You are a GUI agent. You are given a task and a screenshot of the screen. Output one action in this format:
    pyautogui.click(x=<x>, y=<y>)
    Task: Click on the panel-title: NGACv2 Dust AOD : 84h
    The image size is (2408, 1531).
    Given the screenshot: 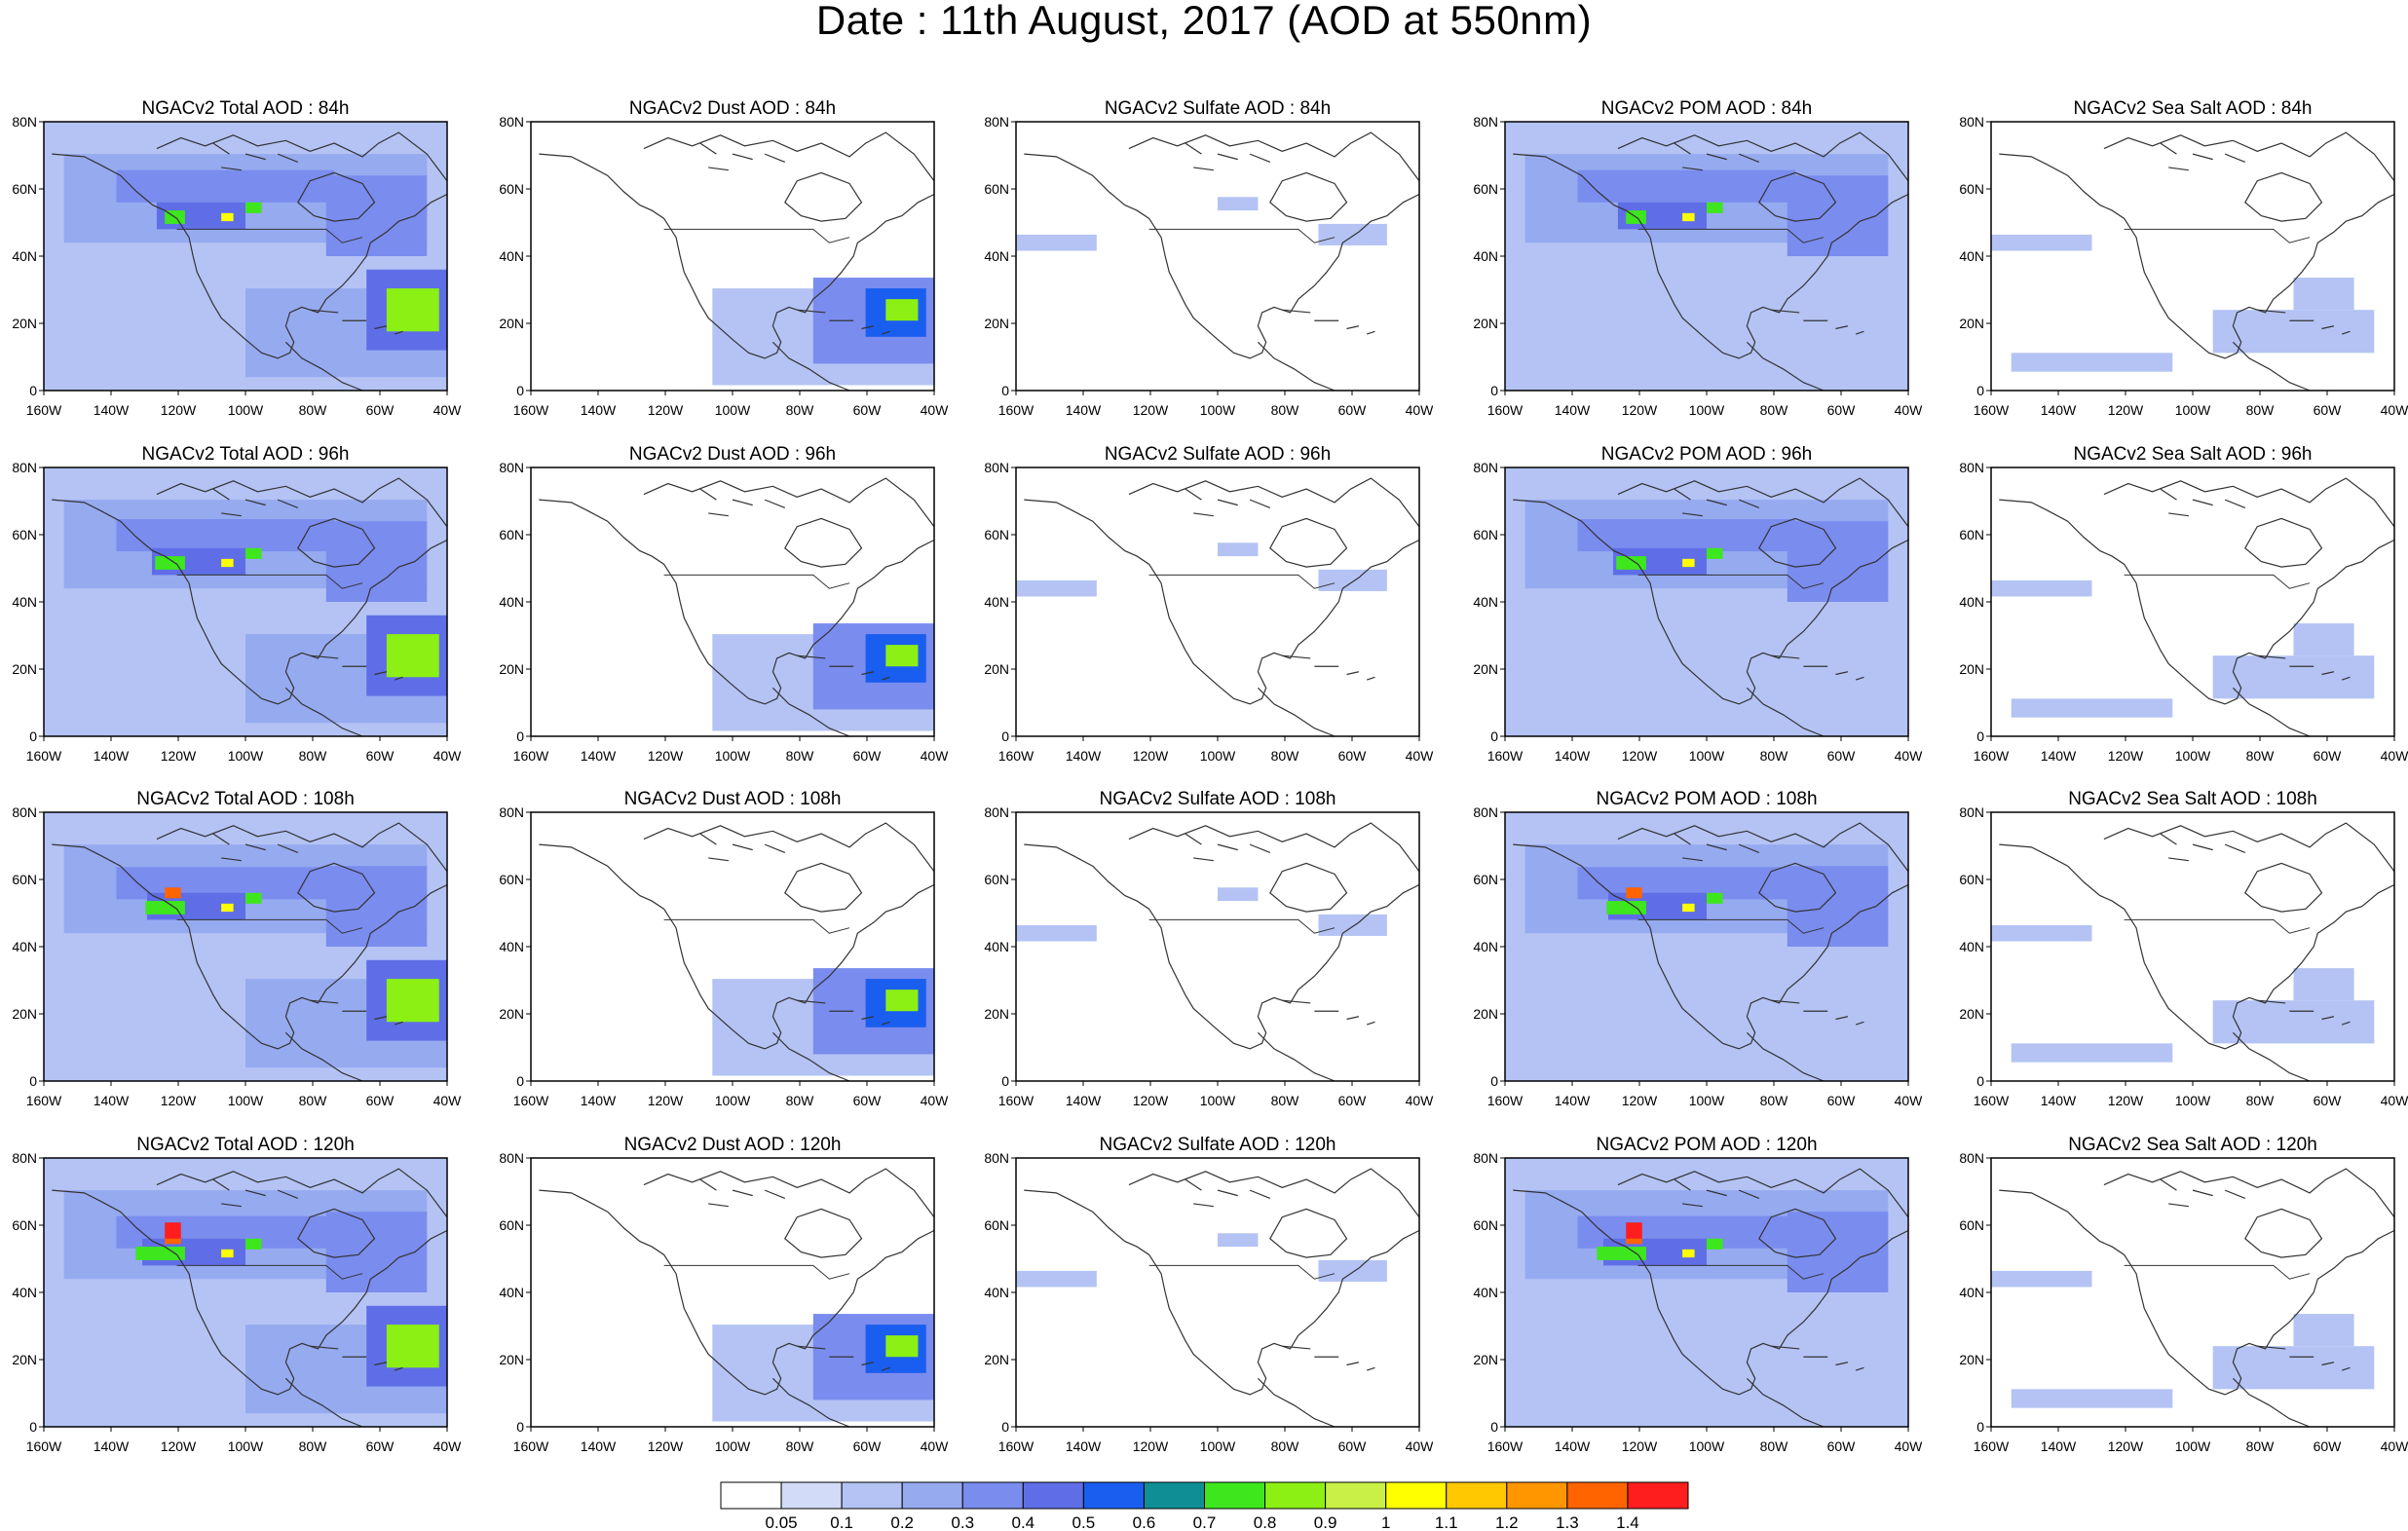 What is the action you would take?
    pyautogui.click(x=732, y=108)
    